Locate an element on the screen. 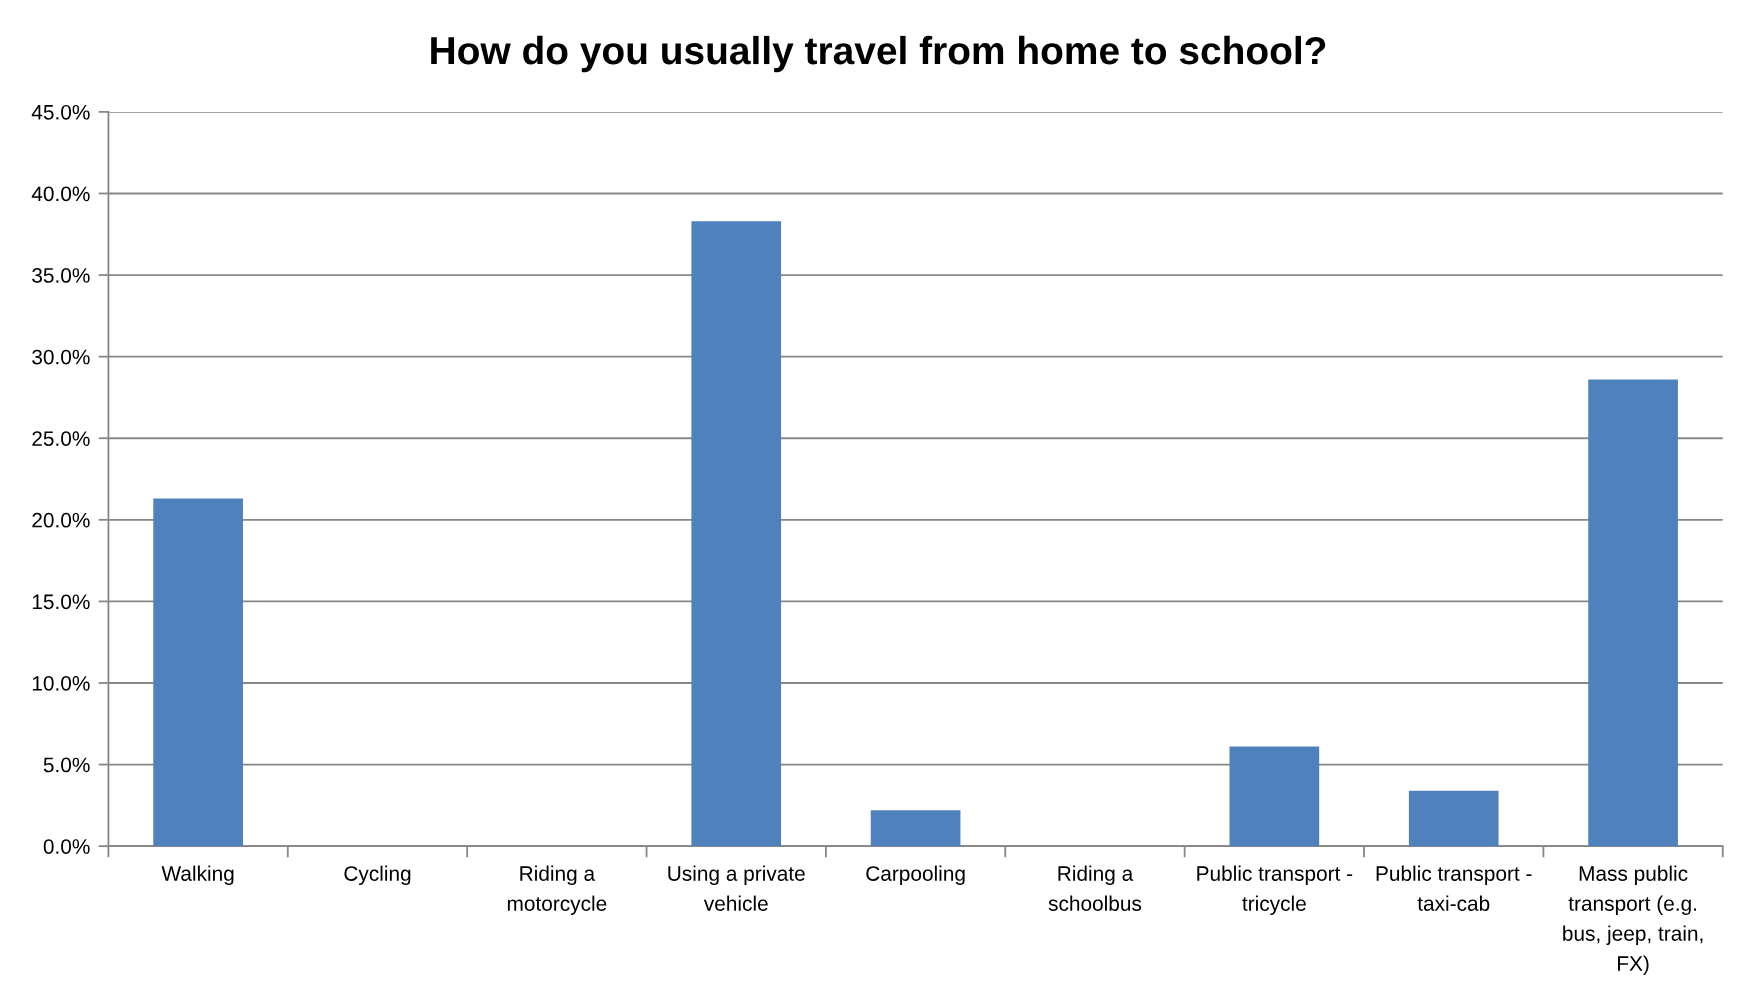 The height and width of the screenshot is (999, 1749). x-tick-label: Riding a schoolbus is located at coordinates (1095, 888).